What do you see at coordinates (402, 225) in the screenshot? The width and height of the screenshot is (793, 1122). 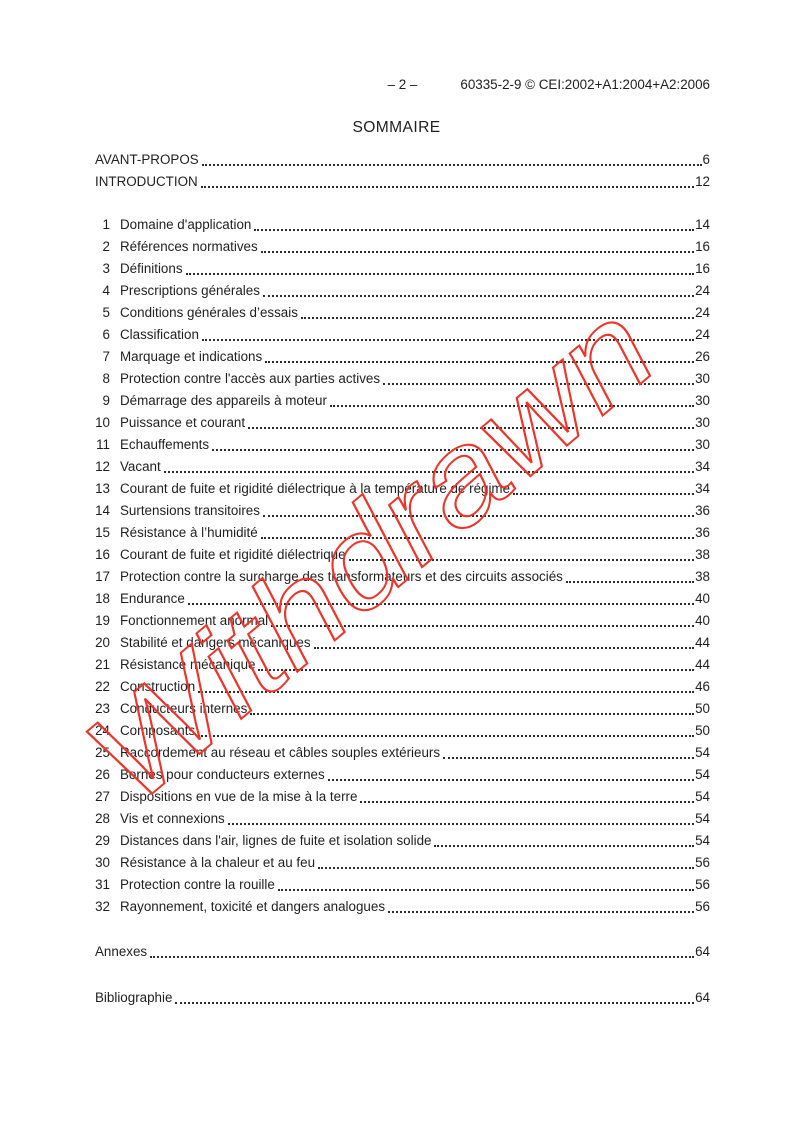 I see `toc-entry: 1 Domaine d'application 14` at bounding box center [402, 225].